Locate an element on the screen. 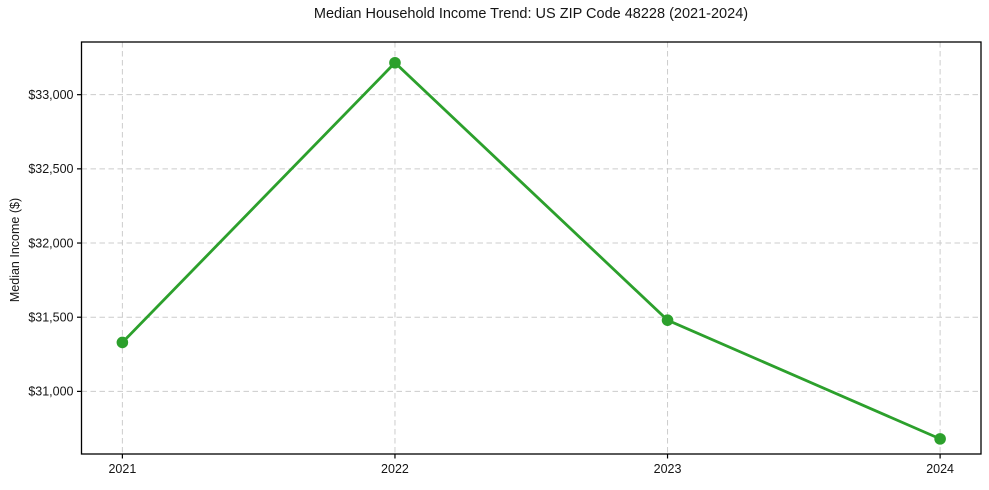 Image resolution: width=989 pixels, height=490 pixels. x-tick-label: 2023 is located at coordinates (668, 469).